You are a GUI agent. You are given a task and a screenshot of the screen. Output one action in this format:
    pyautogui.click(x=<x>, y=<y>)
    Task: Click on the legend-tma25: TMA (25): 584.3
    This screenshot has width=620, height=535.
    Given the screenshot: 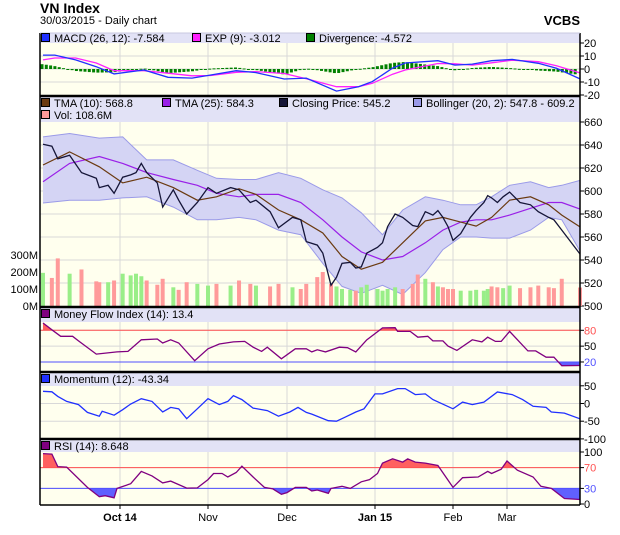 What is the action you would take?
    pyautogui.click(x=208, y=104)
    